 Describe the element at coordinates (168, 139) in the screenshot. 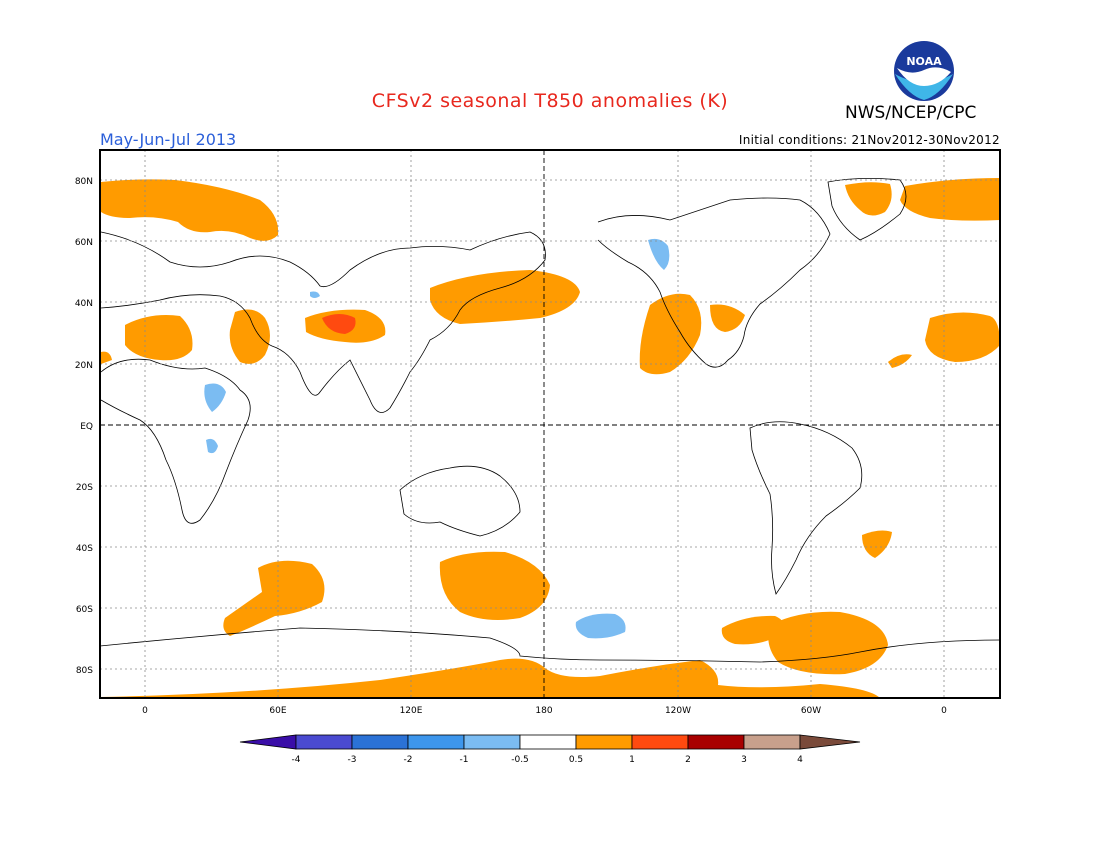

I see `period-label: May-Jun-Jul 2013` at that location.